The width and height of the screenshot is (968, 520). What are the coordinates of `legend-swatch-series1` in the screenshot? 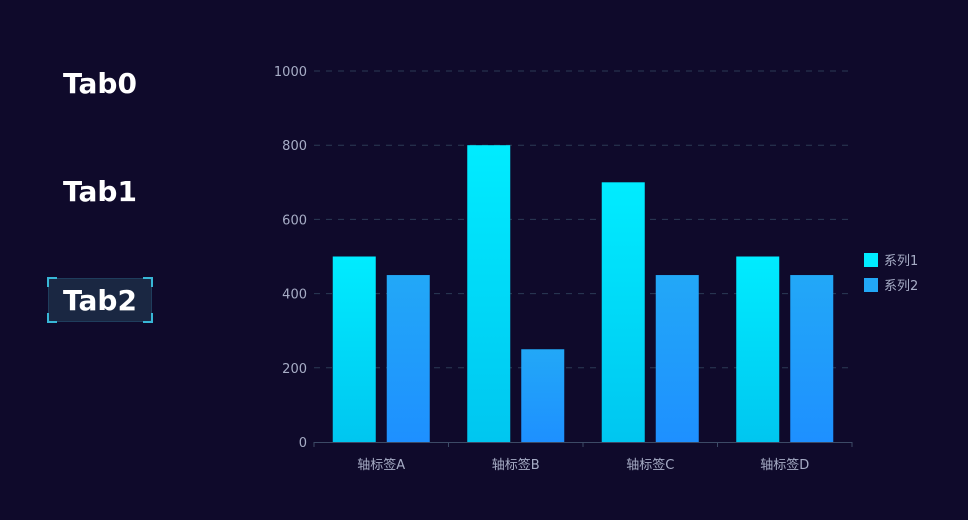 It's located at (871, 260).